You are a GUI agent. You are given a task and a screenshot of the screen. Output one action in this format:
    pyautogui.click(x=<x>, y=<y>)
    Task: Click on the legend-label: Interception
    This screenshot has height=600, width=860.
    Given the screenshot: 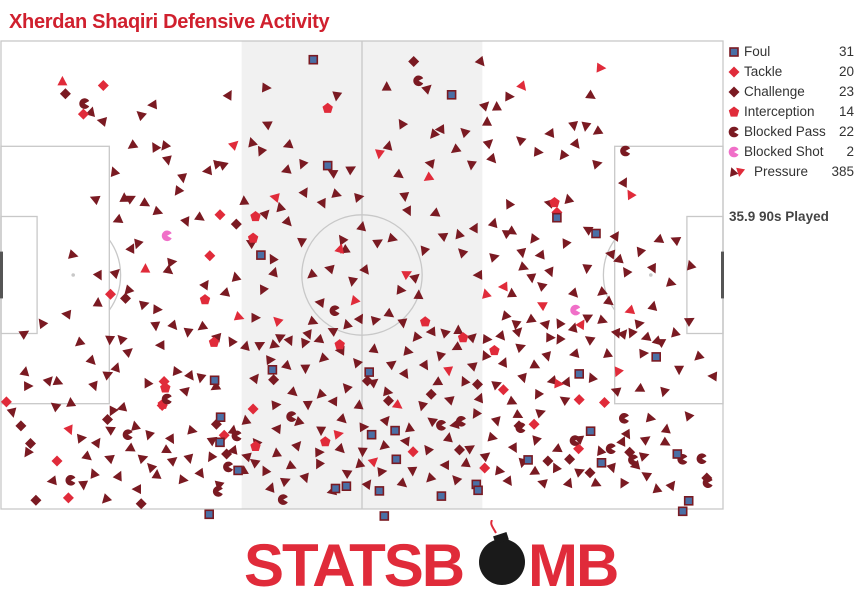 What is the action you would take?
    pyautogui.click(x=779, y=111)
    